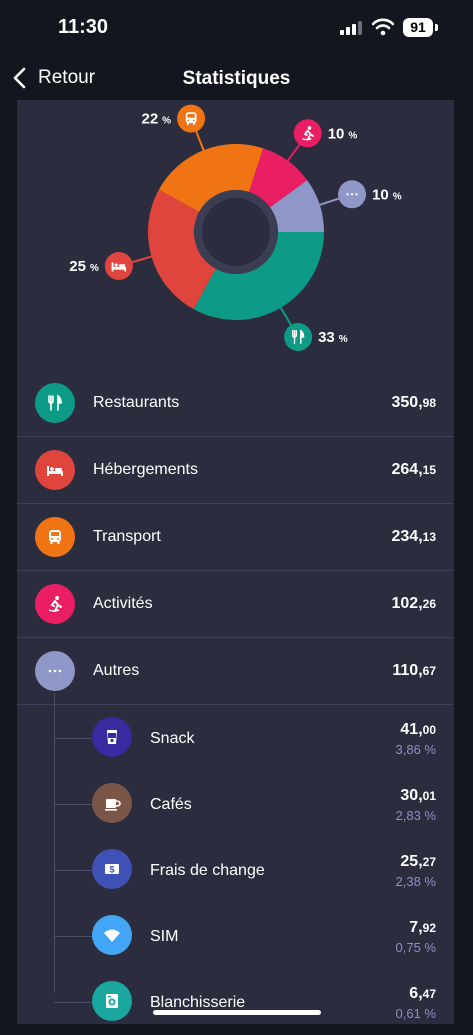  What do you see at coordinates (84, 266) in the screenshot?
I see `slice-percent-label: 25%` at bounding box center [84, 266].